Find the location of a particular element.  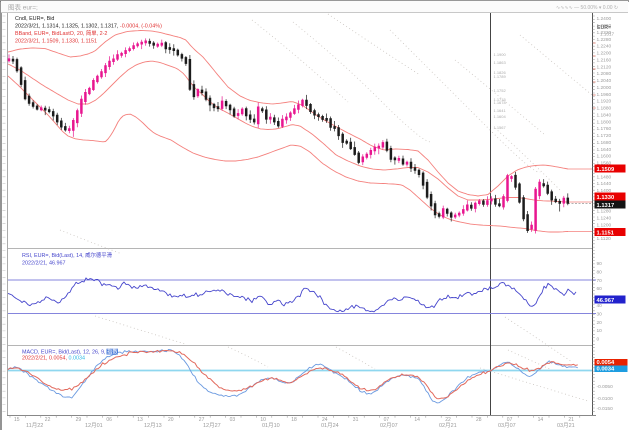

svg-text: 1.1200 is located at coordinates (604, 225).